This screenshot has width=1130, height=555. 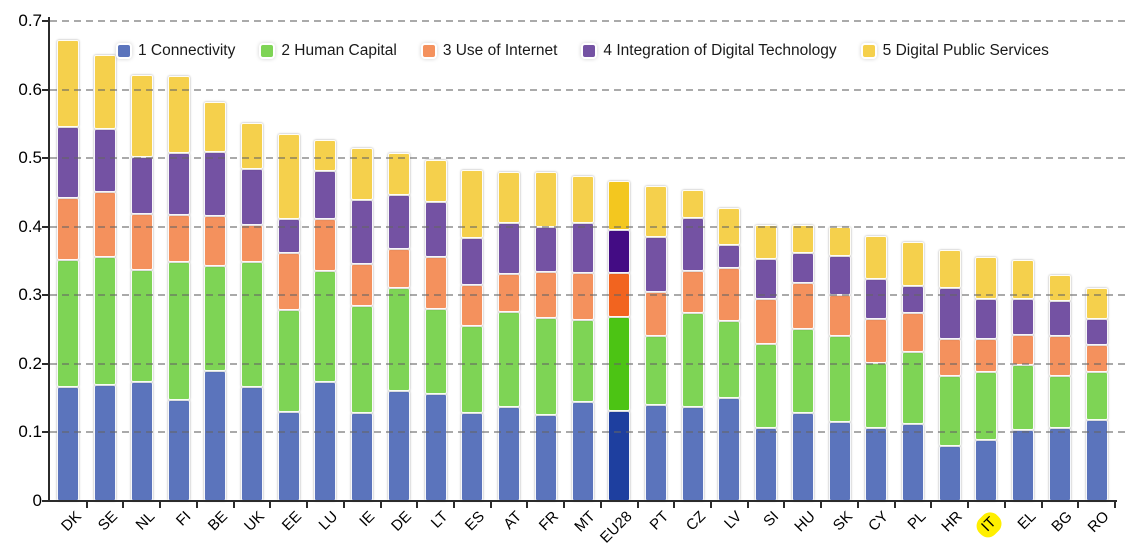 I want to click on y-tick-label: 0, so click(x=37, y=500).